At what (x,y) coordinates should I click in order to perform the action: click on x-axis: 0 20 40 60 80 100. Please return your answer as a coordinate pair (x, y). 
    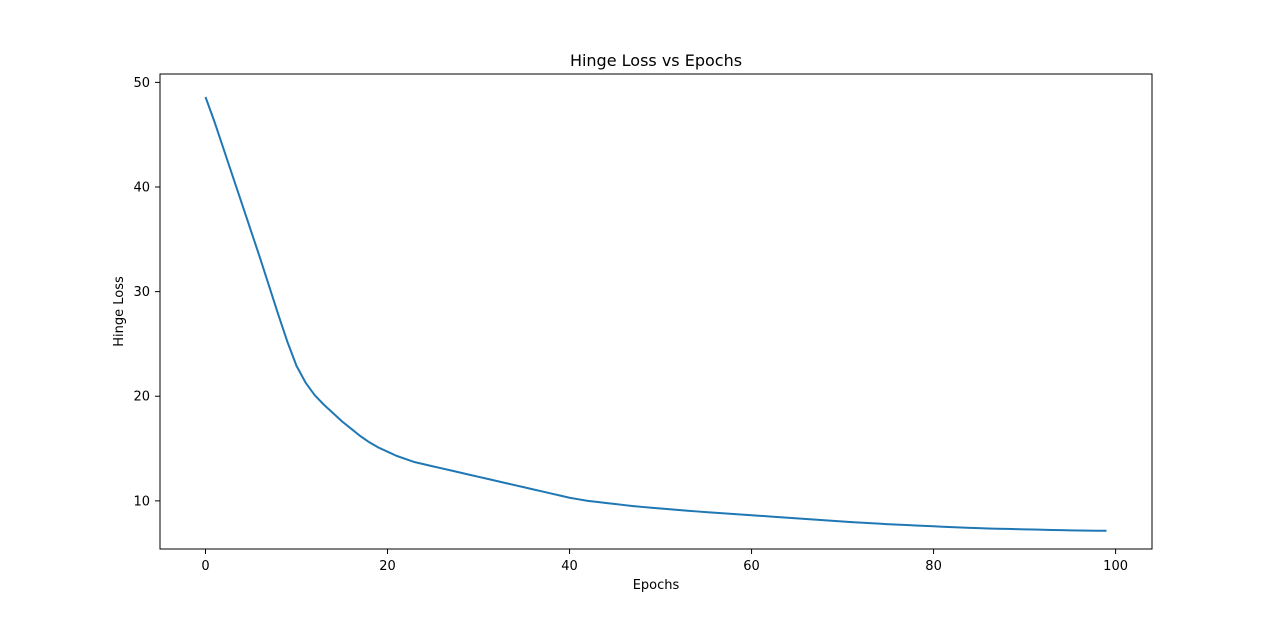
    Looking at the image, I should click on (664, 561).